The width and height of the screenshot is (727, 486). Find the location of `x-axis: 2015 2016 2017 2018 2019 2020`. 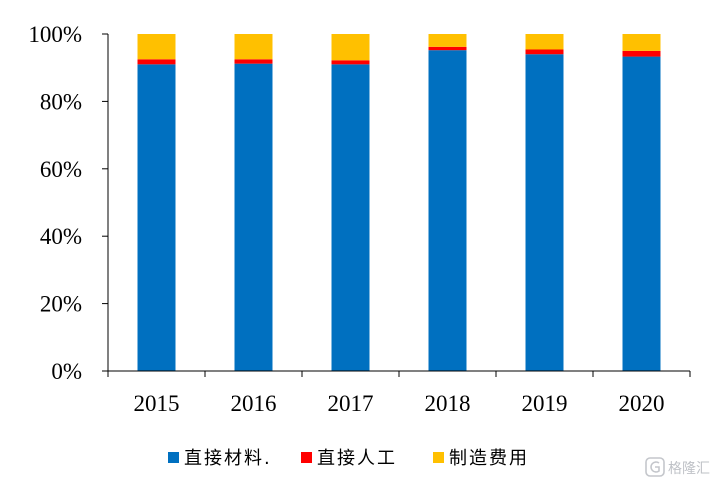

x-axis: 2015 2016 2017 2018 2019 2020 is located at coordinates (399, 393).